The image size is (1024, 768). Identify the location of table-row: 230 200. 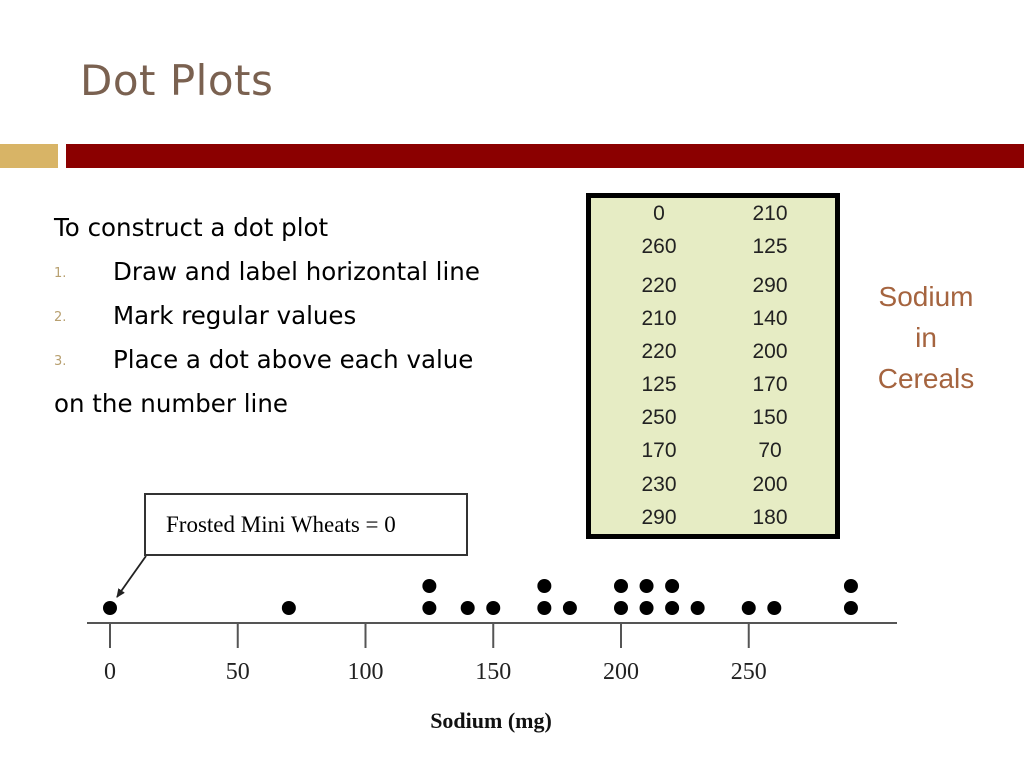
(713, 489).